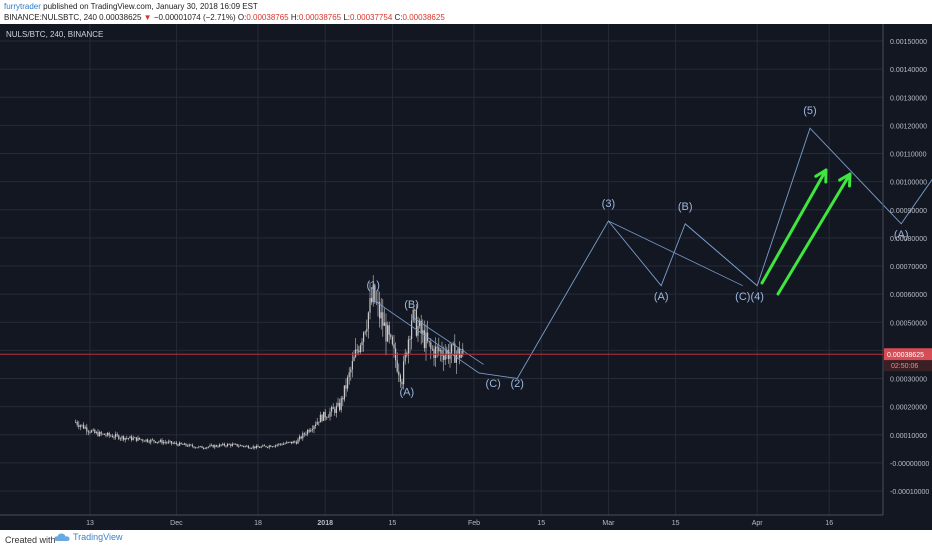  I want to click on chart-title: NULS/BTC, 240, BINANCE, so click(54, 34).